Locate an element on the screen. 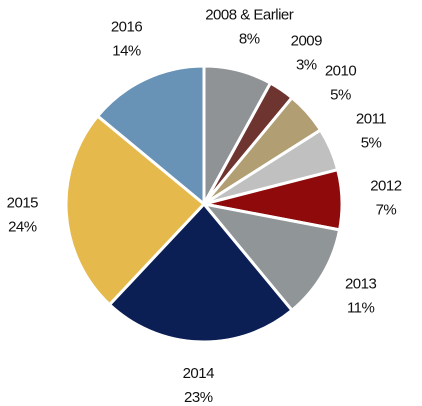 The image size is (422, 406). slice-value-label: 7% is located at coordinates (386, 209).